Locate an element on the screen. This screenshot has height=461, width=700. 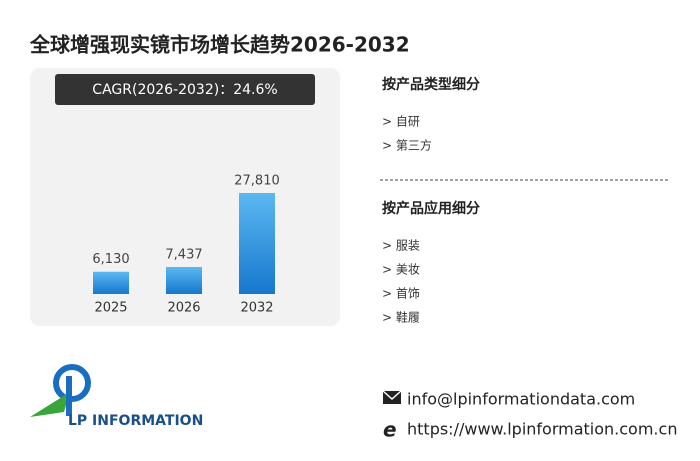
chart-title: 全球增强现实镜市场增长趋势2026-2032 is located at coordinates (219, 45).